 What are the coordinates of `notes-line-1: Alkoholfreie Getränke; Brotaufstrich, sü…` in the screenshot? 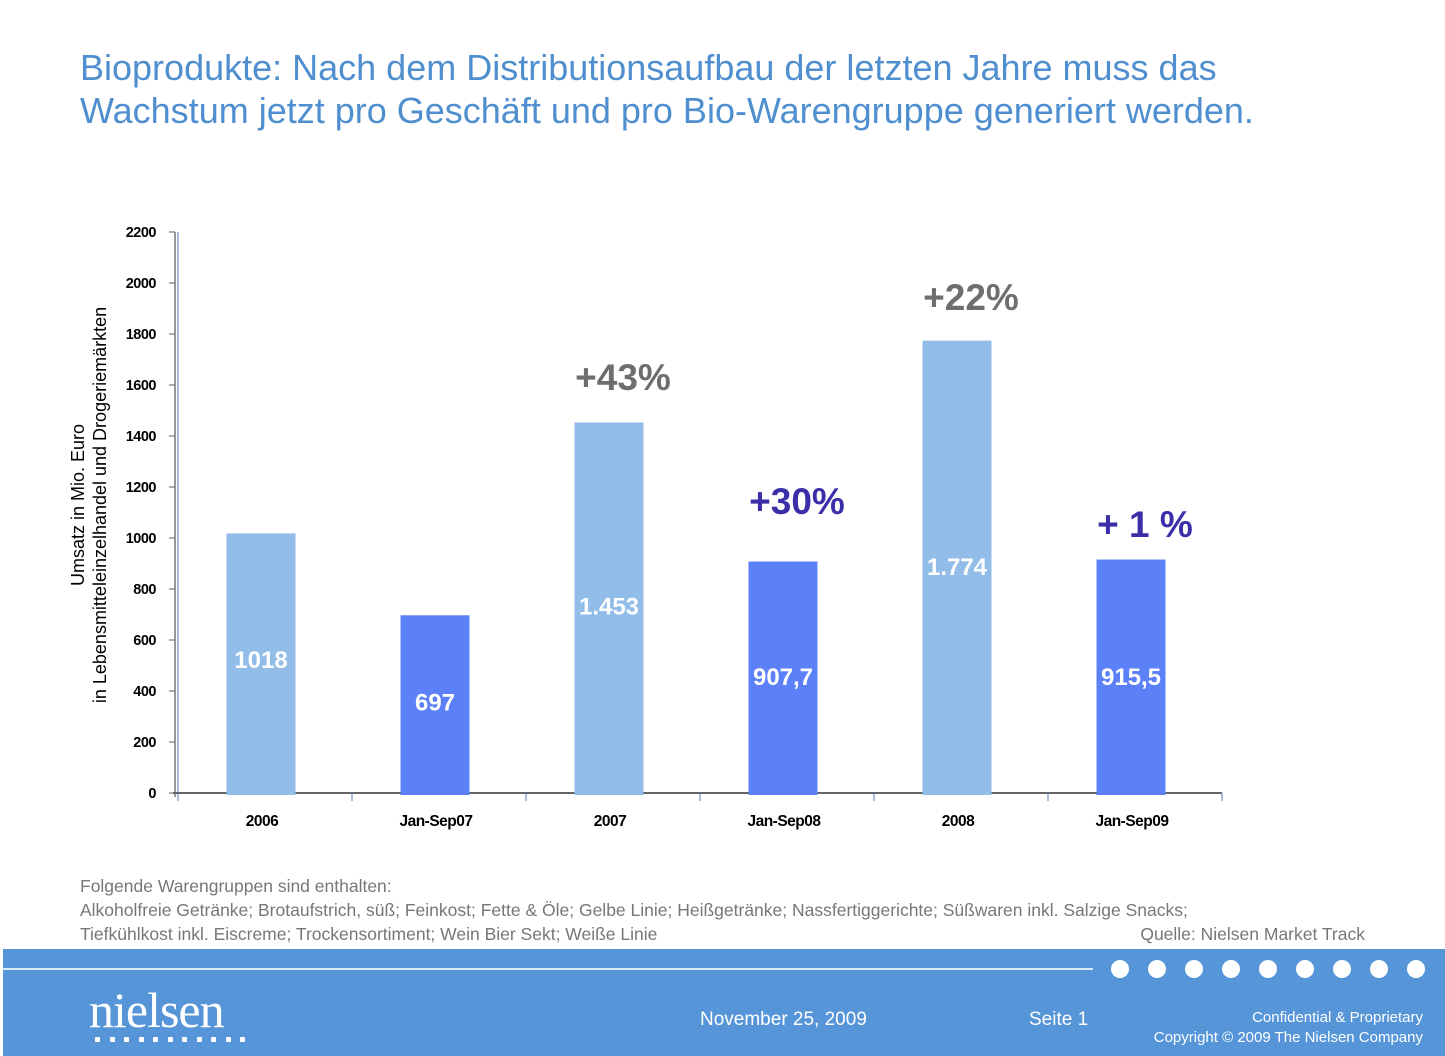 It's located at (634, 910).